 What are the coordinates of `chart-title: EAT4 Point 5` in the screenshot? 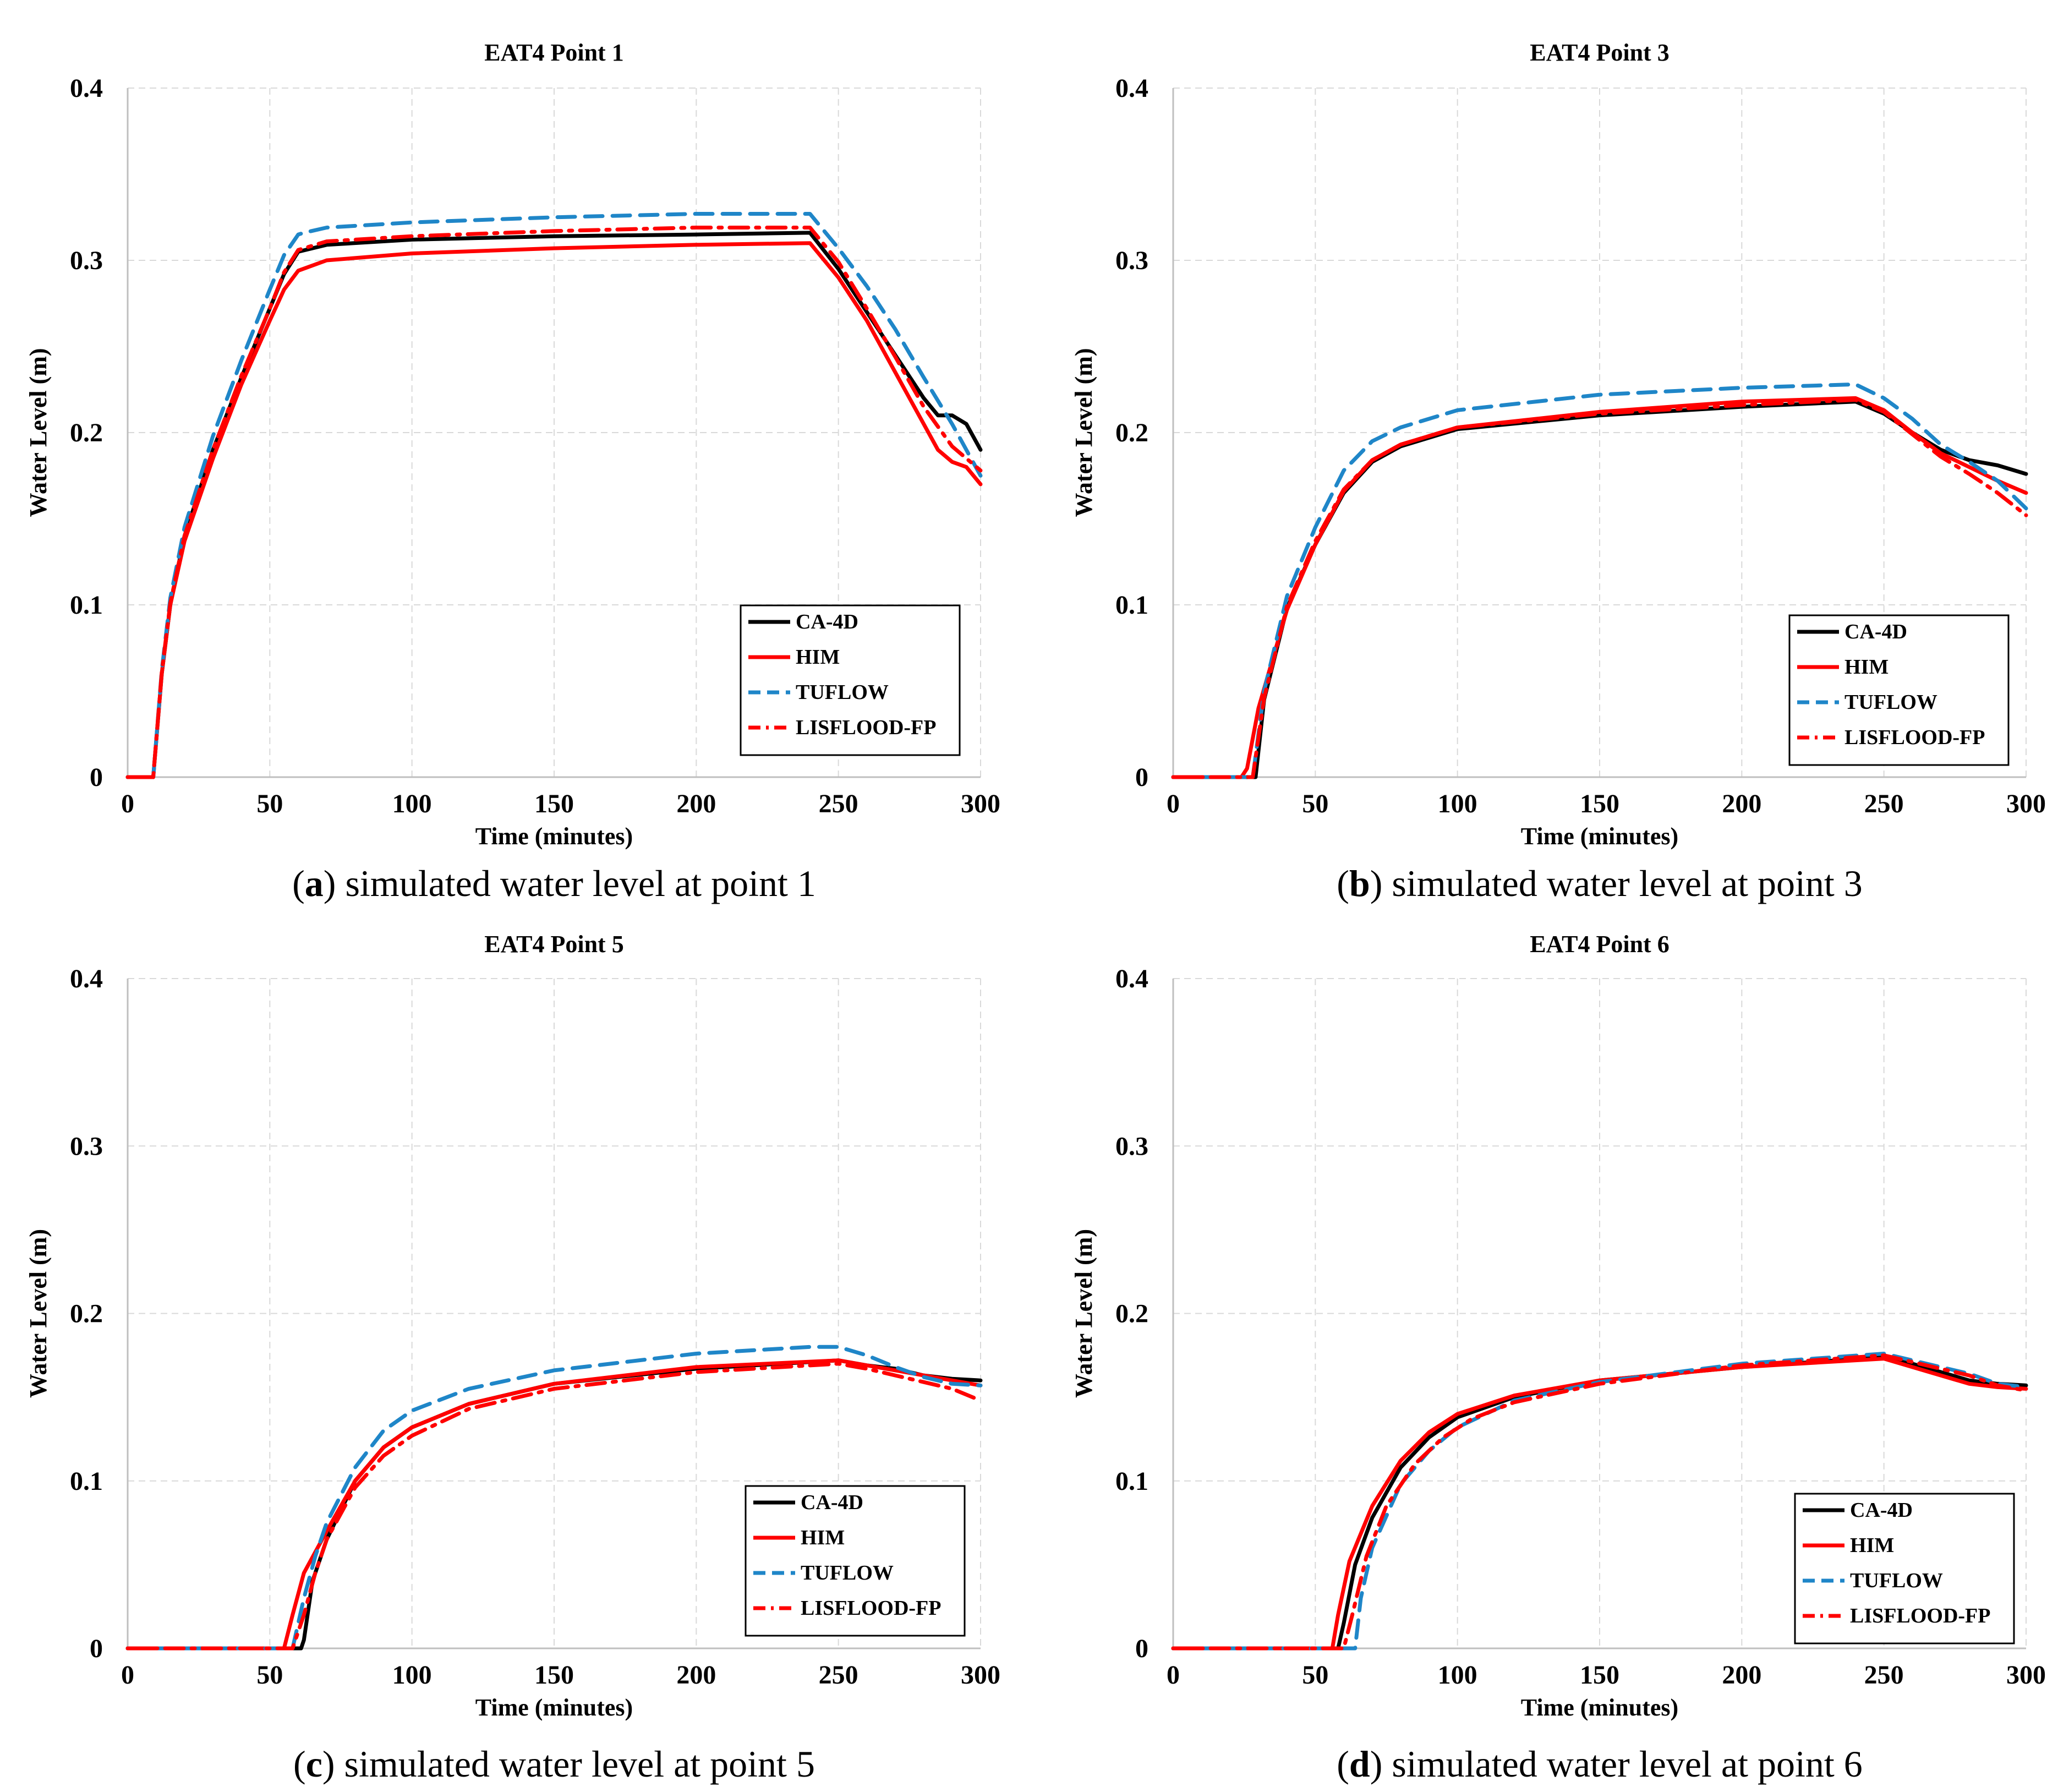 It's located at (553, 944).